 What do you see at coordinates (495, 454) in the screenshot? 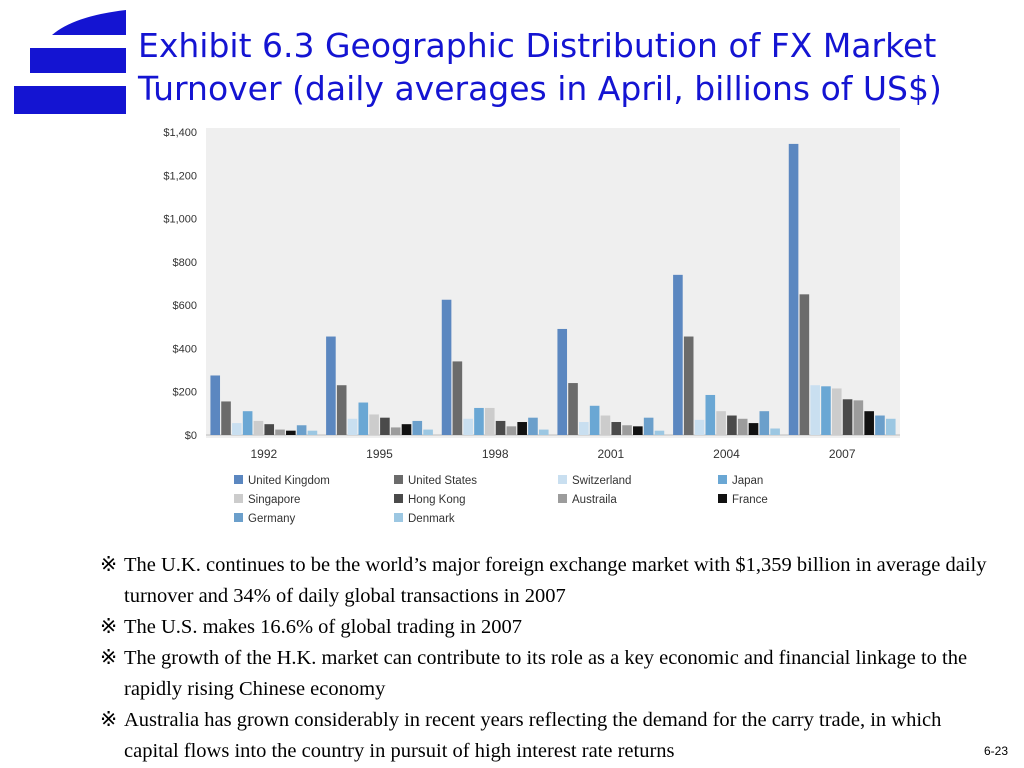
I see `x-tick-label: 1998` at bounding box center [495, 454].